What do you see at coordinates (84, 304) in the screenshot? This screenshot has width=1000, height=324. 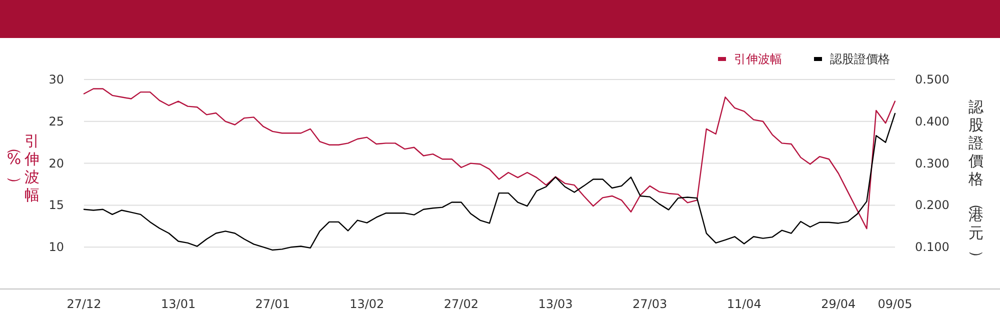 I see `x-tick-label: 27/12` at bounding box center [84, 304].